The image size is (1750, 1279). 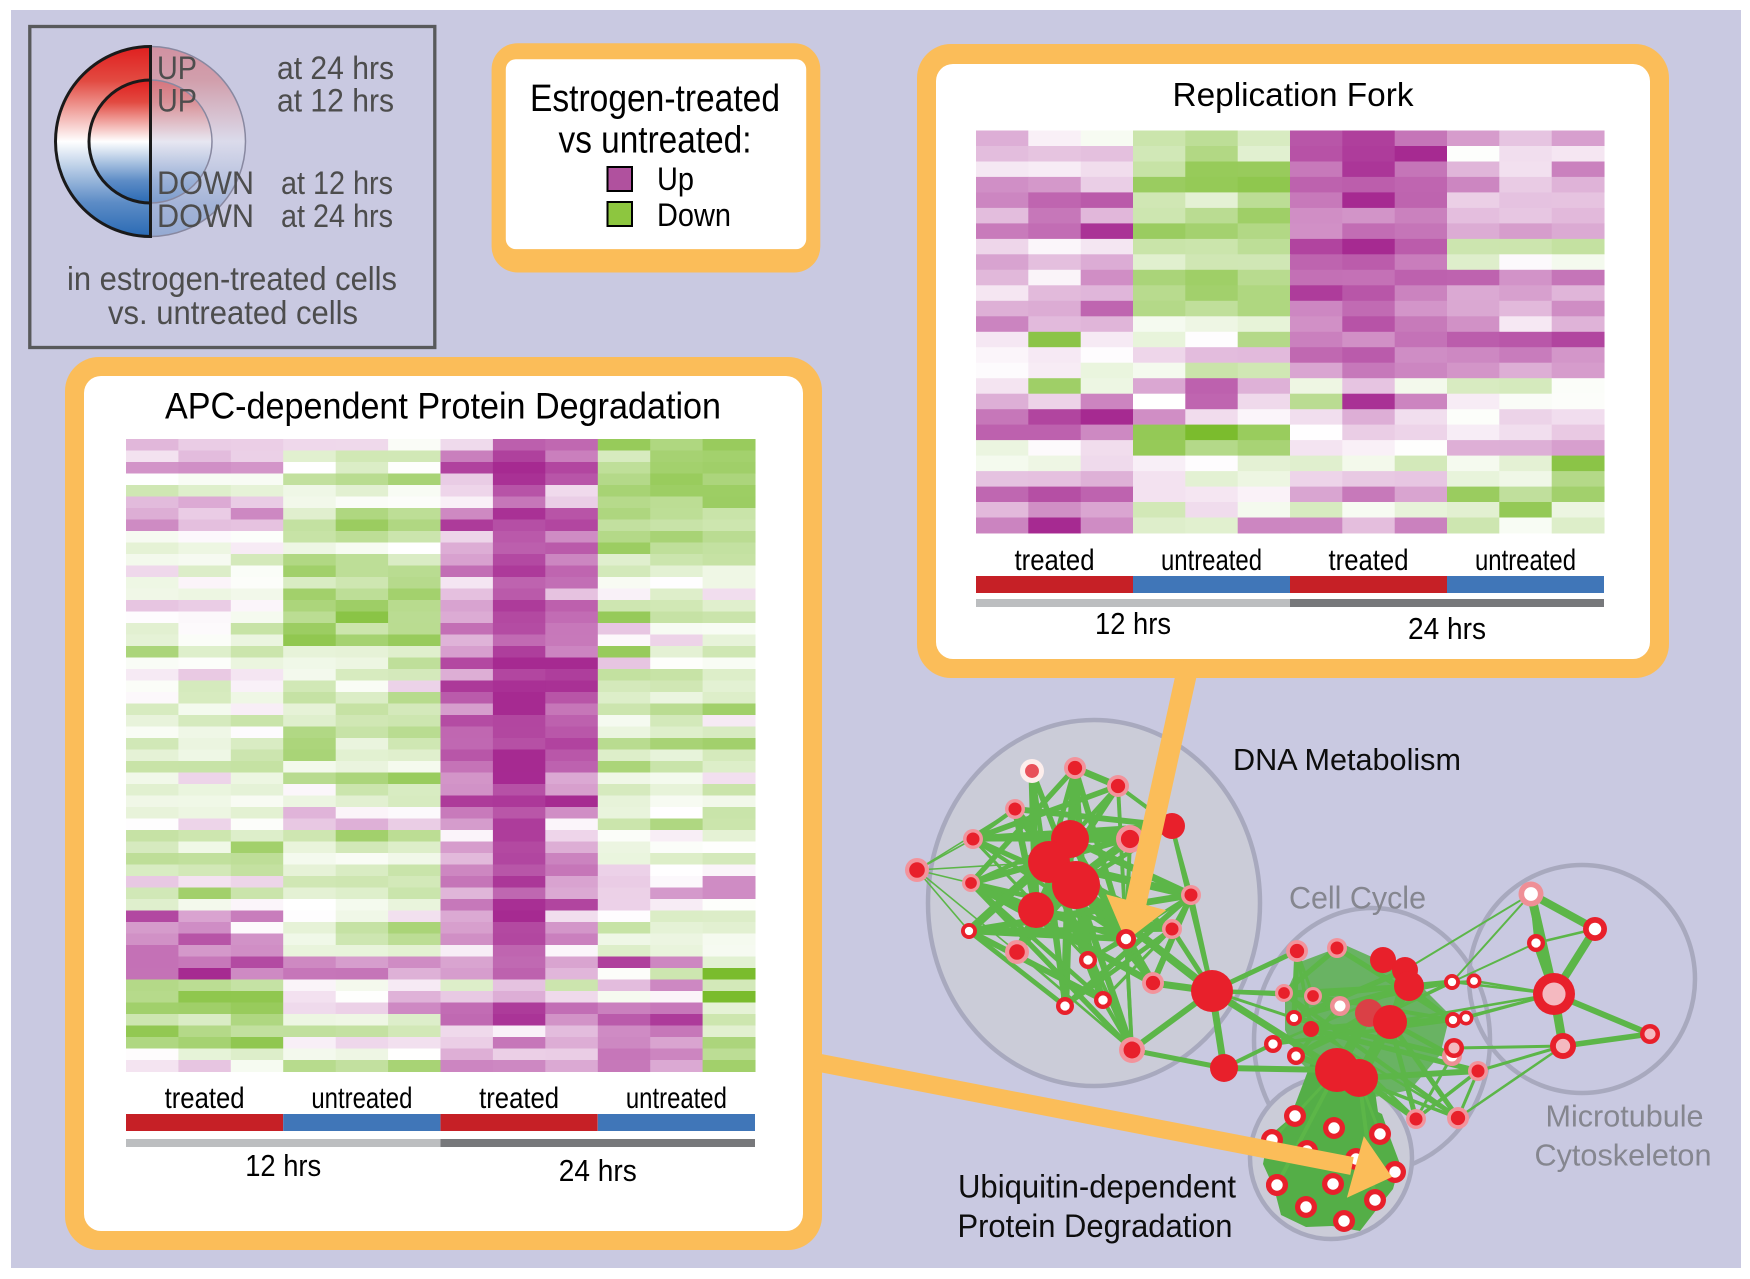 What do you see at coordinates (1293, 95) in the screenshot?
I see `svg-text: Replication Fork` at bounding box center [1293, 95].